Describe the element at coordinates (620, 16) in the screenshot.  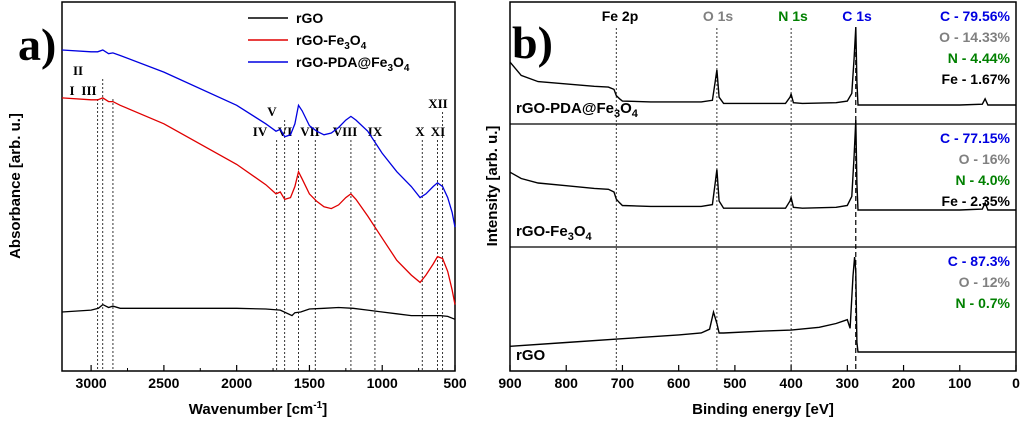
I see `peak-marker-label: Fe 2p` at that location.